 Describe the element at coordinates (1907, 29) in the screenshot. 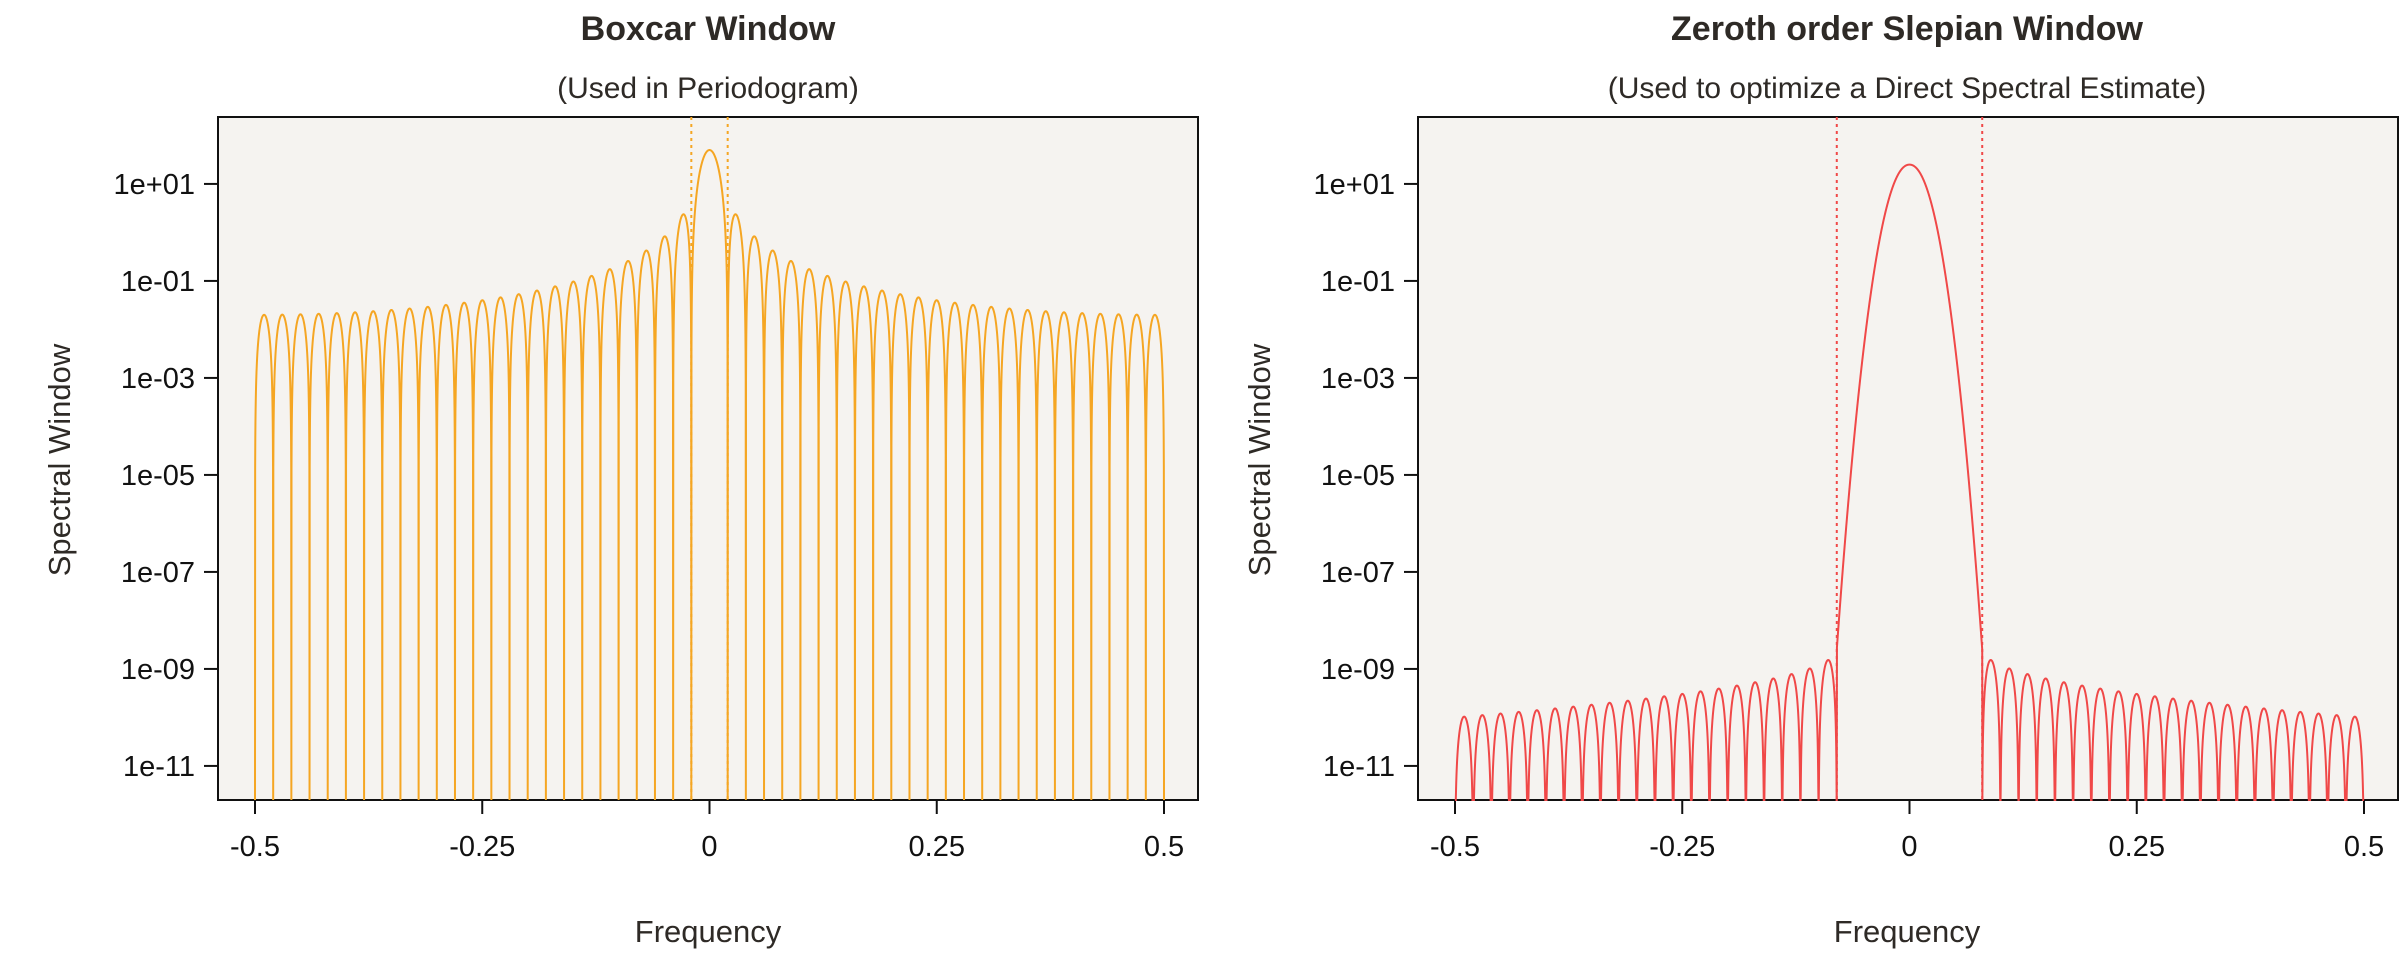

I see `chart-title: Zeroth order Slepian Window` at that location.